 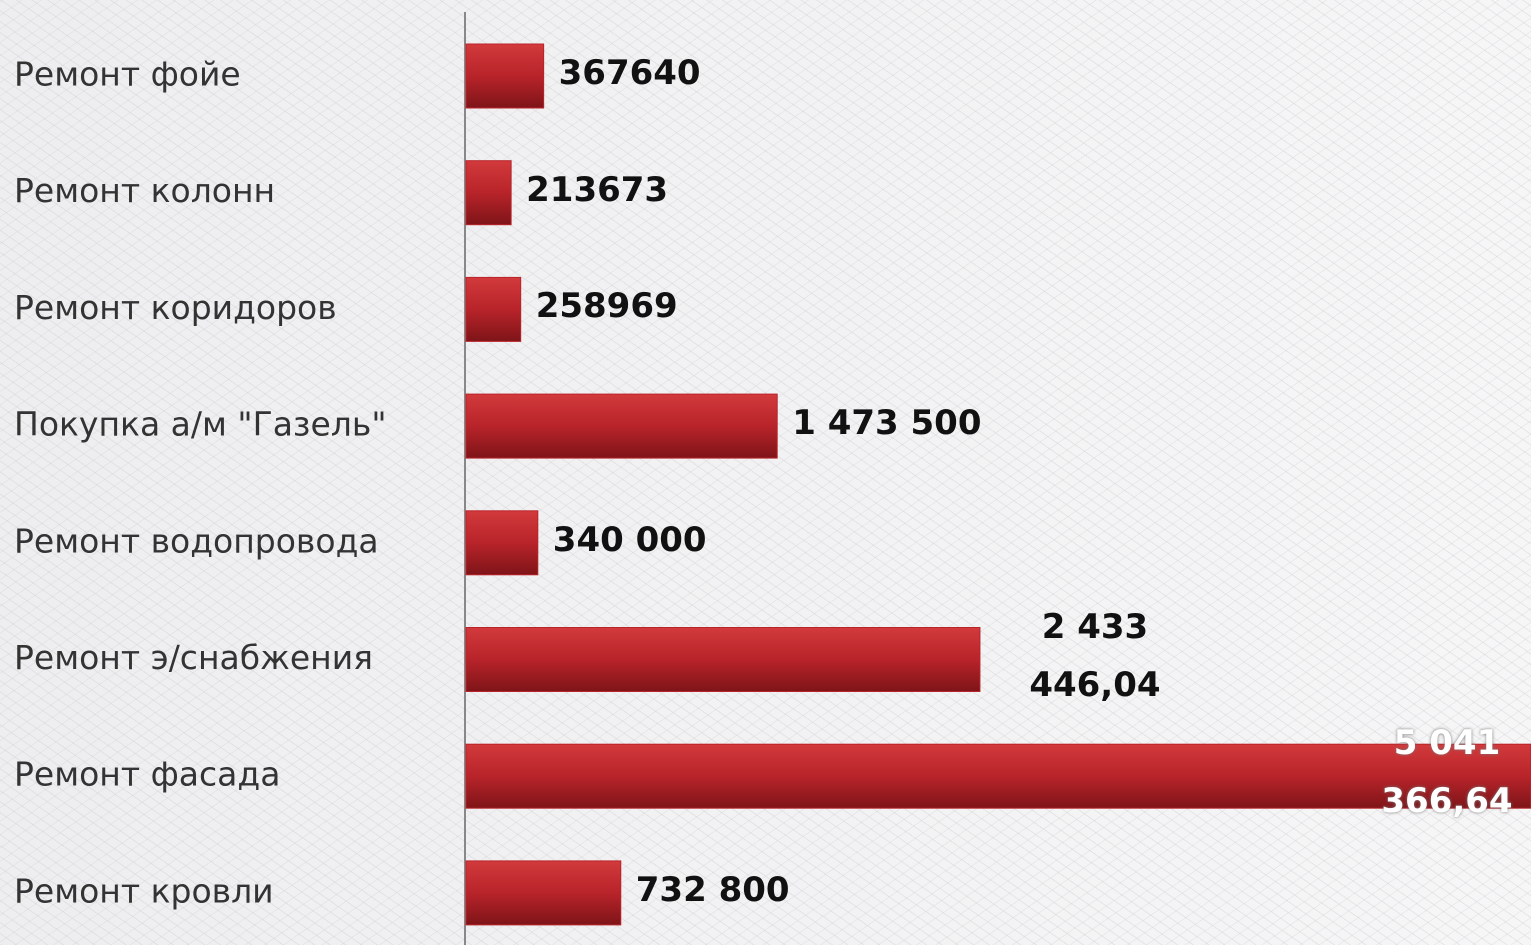 What do you see at coordinates (196, 540) in the screenshot?
I see `category-label: Ремонт водопровода` at bounding box center [196, 540].